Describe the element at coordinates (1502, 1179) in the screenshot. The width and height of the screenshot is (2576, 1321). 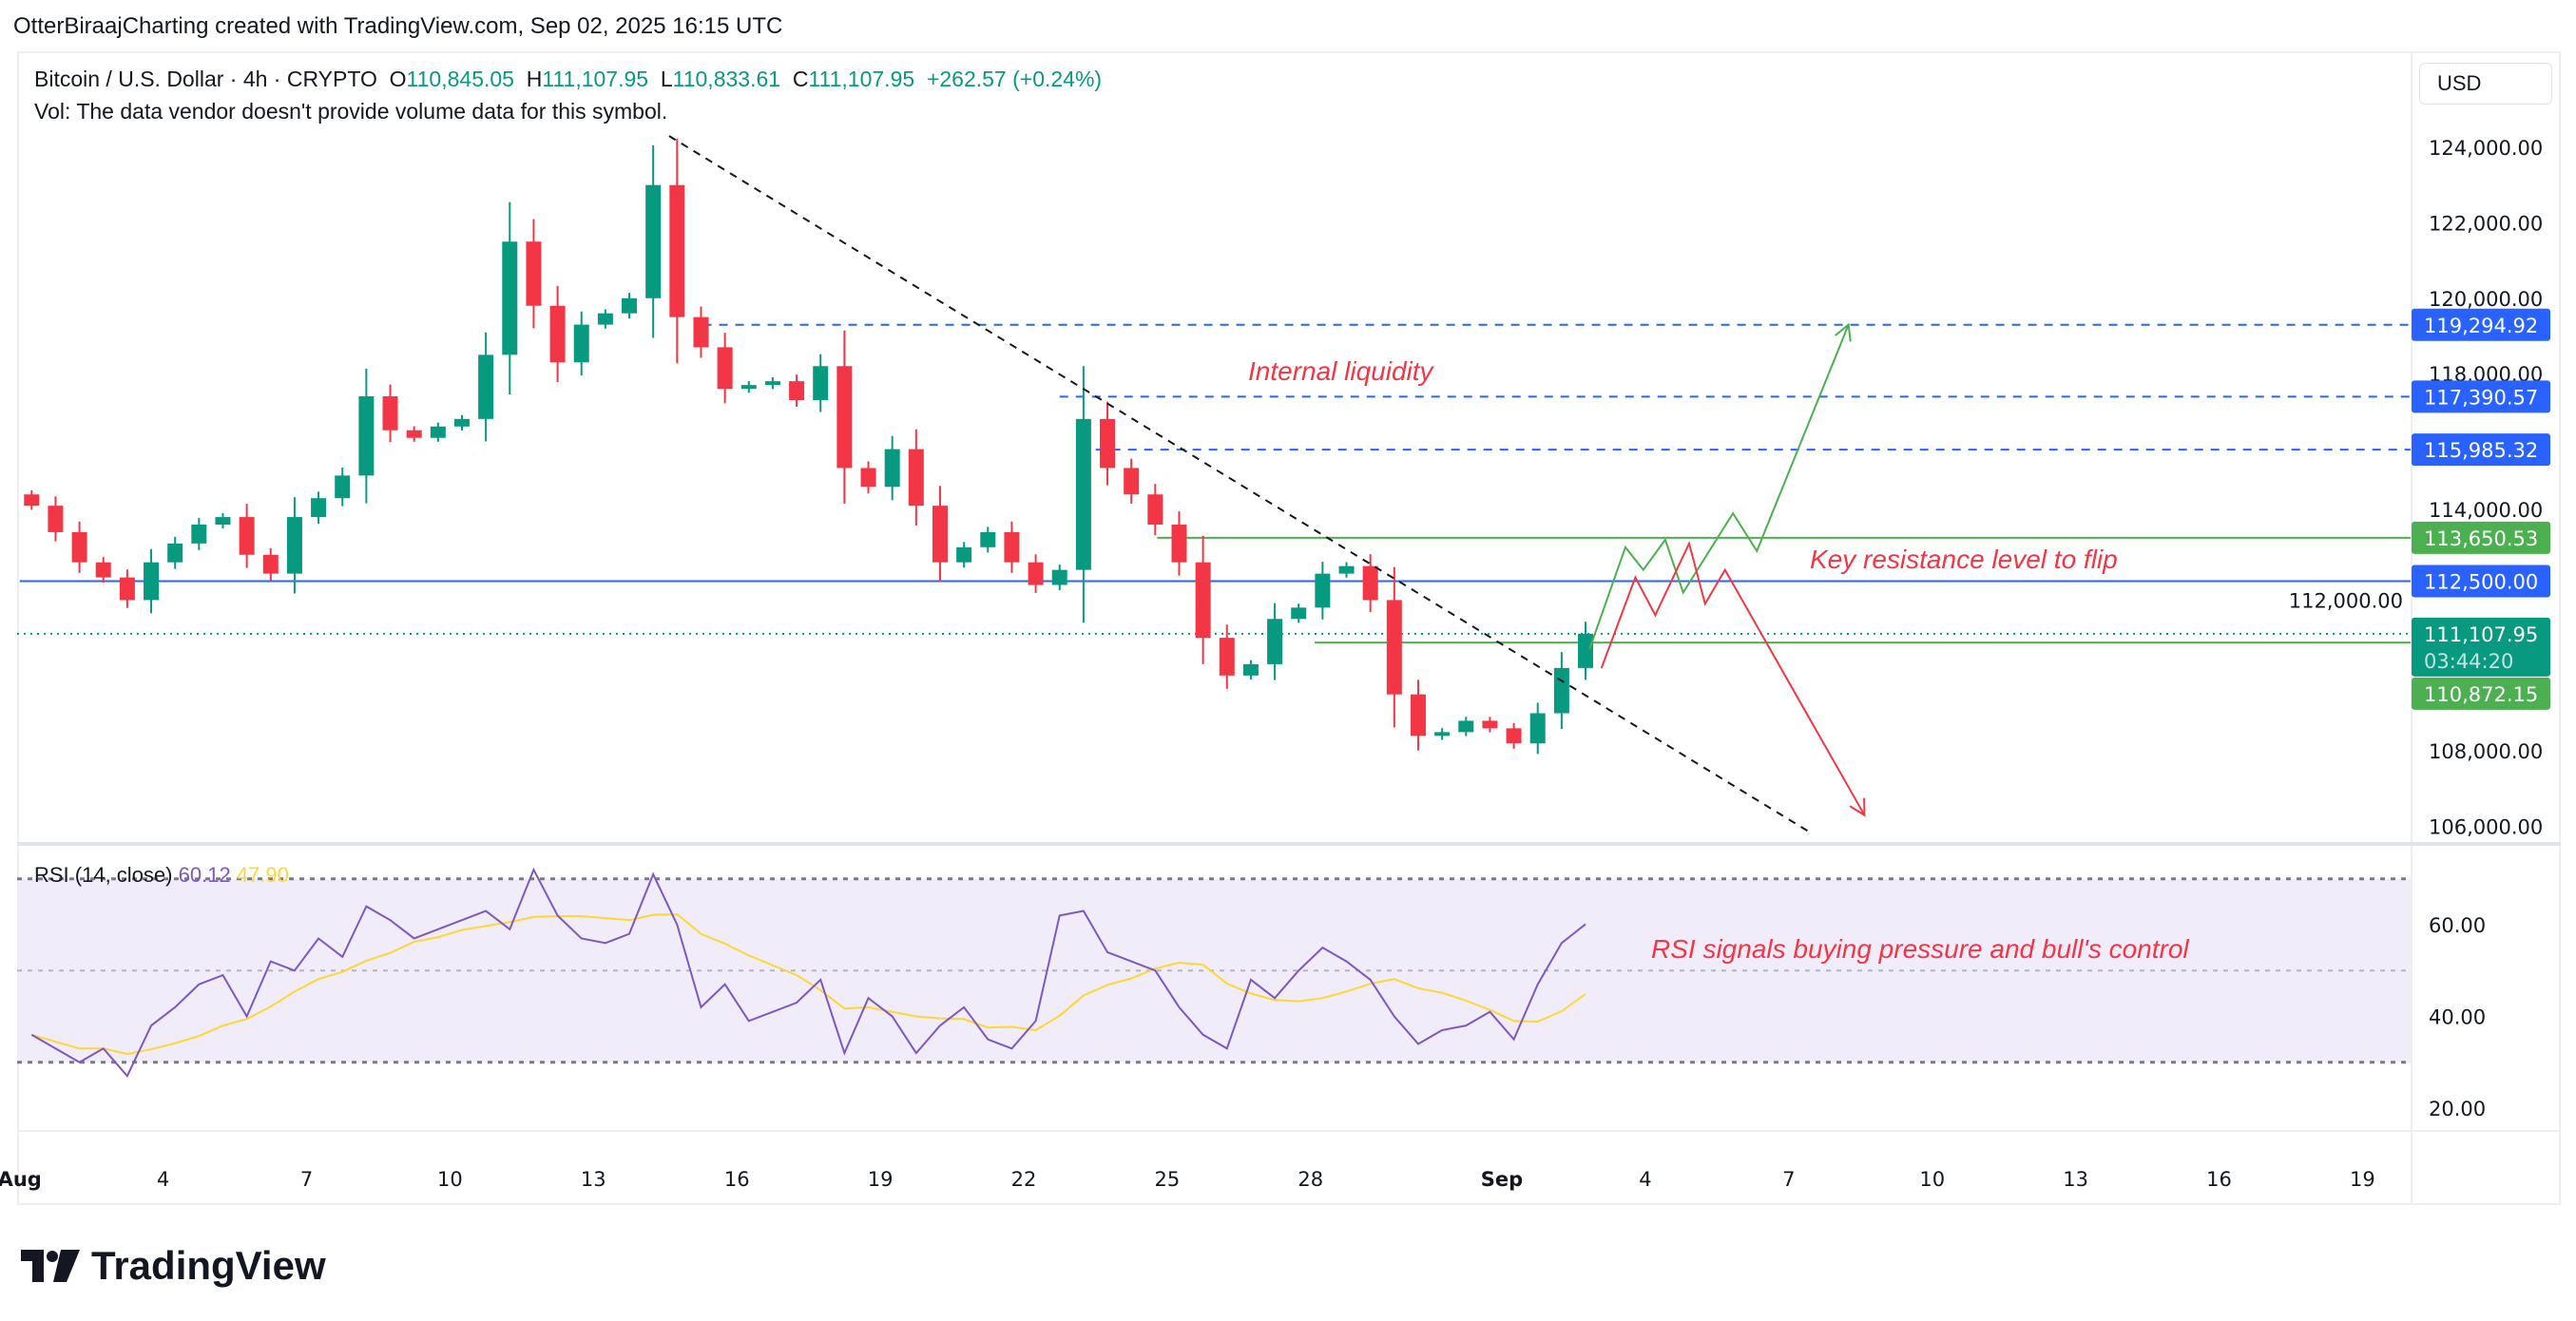
I see `time-tick-label: Sep` at that location.